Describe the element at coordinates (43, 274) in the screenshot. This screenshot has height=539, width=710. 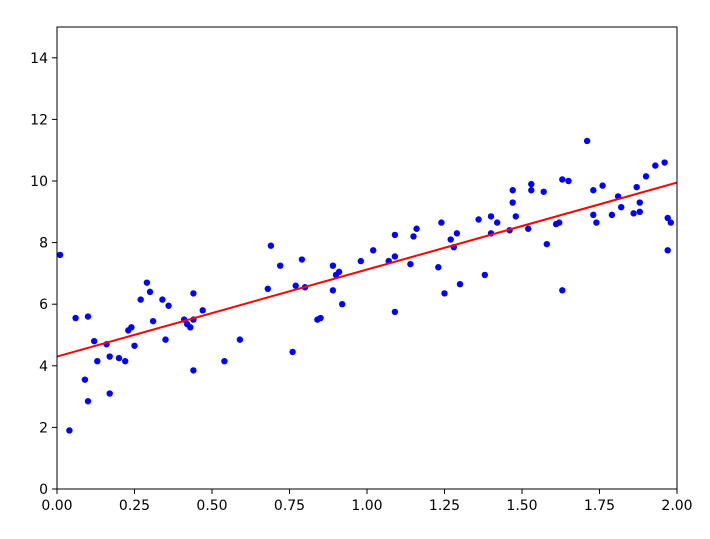
I see `y-axis-ticks: 0 2 4 6 8 10 12 14` at that location.